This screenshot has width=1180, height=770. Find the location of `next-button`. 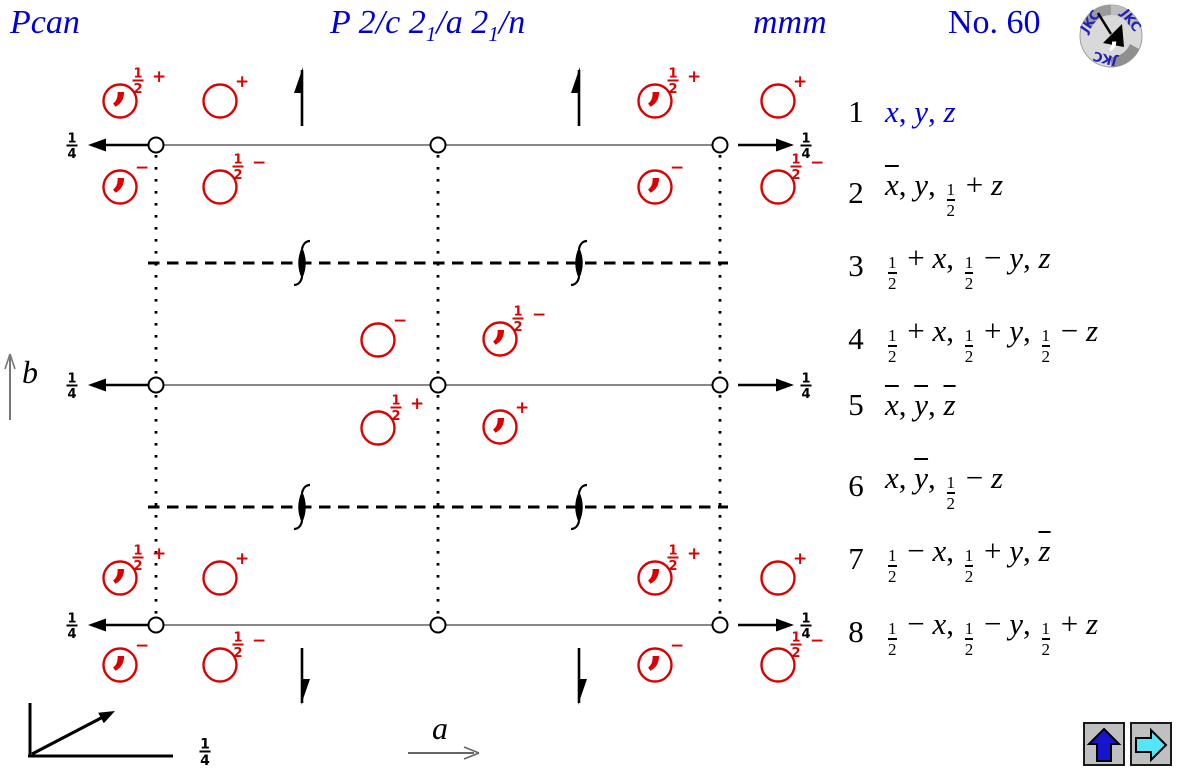

next-button is located at coordinates (1151, 744).